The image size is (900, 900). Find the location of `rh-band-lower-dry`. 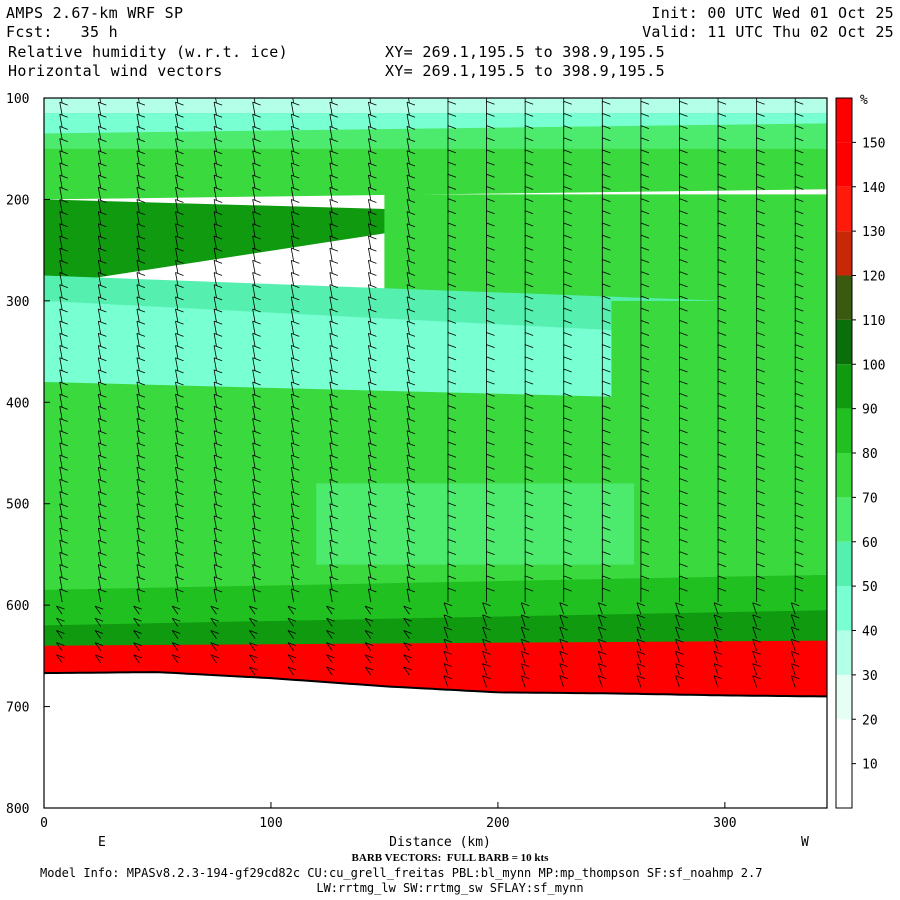

rh-band-lower-dry is located at coordinates (475, 524).